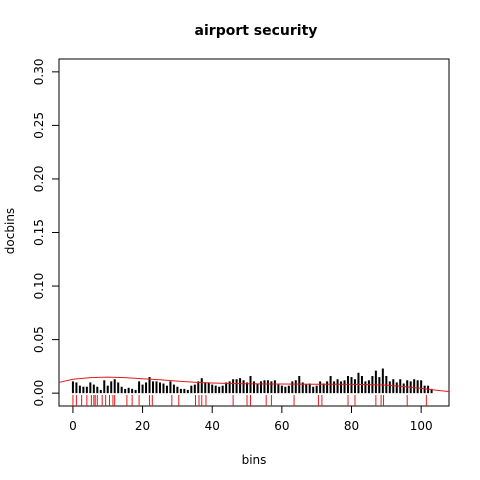  Describe the element at coordinates (212, 426) in the screenshot. I see `x-tick-label: 40` at that location.